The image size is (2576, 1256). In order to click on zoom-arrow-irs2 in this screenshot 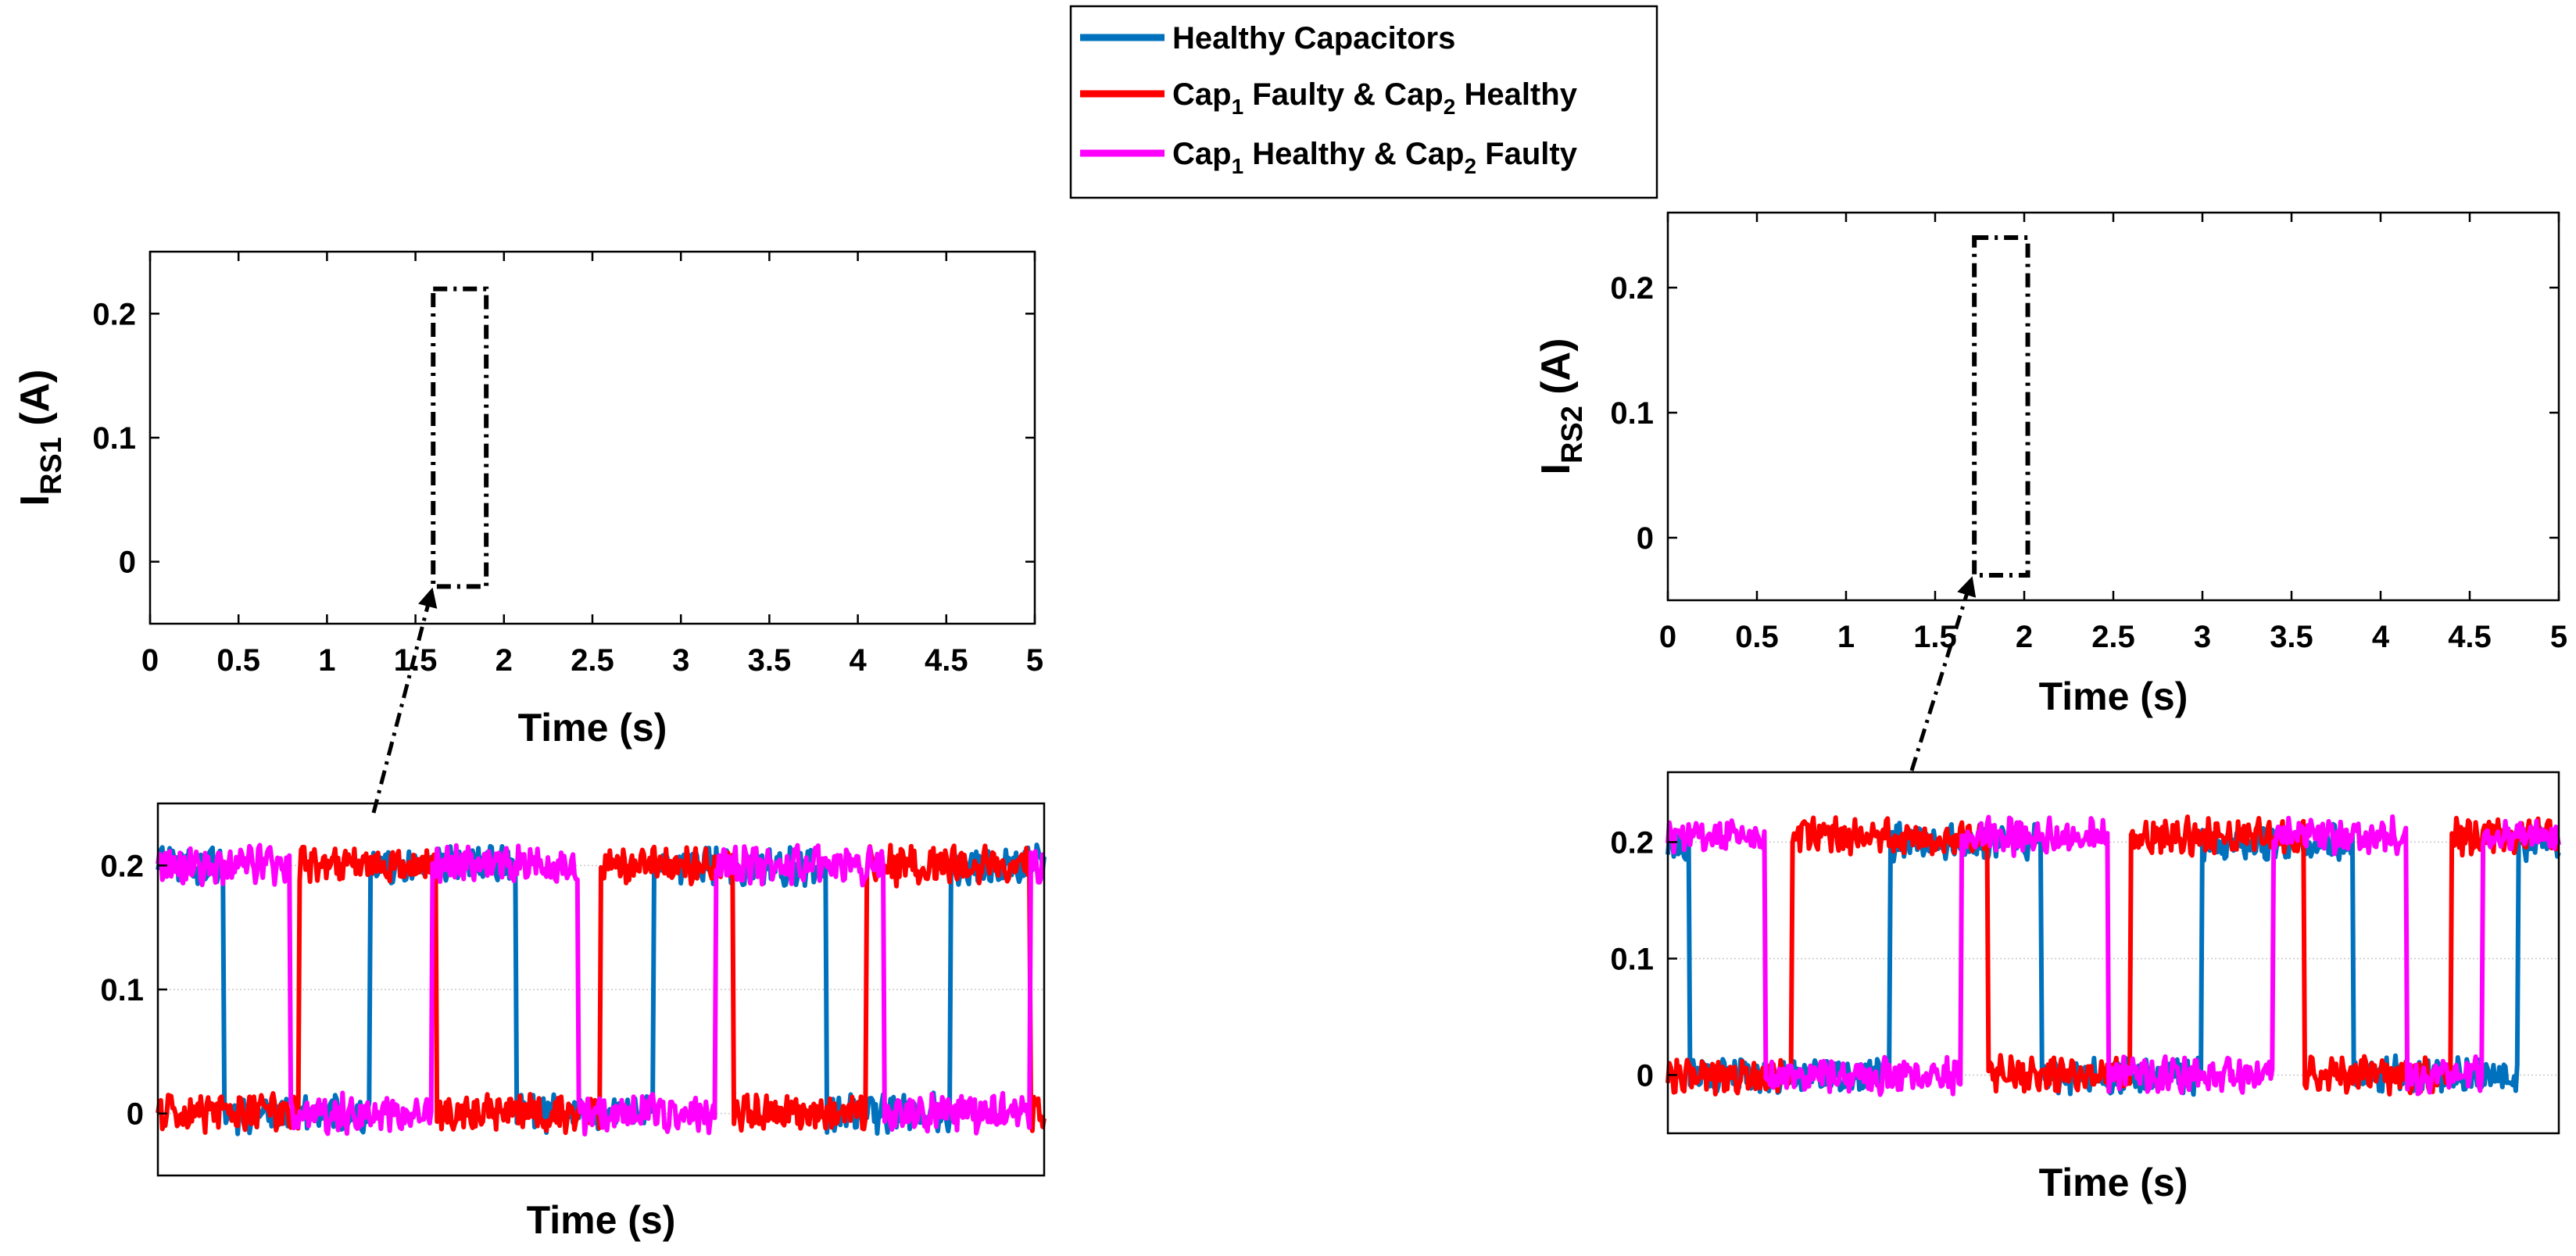, I will do `click(1943, 674)`.